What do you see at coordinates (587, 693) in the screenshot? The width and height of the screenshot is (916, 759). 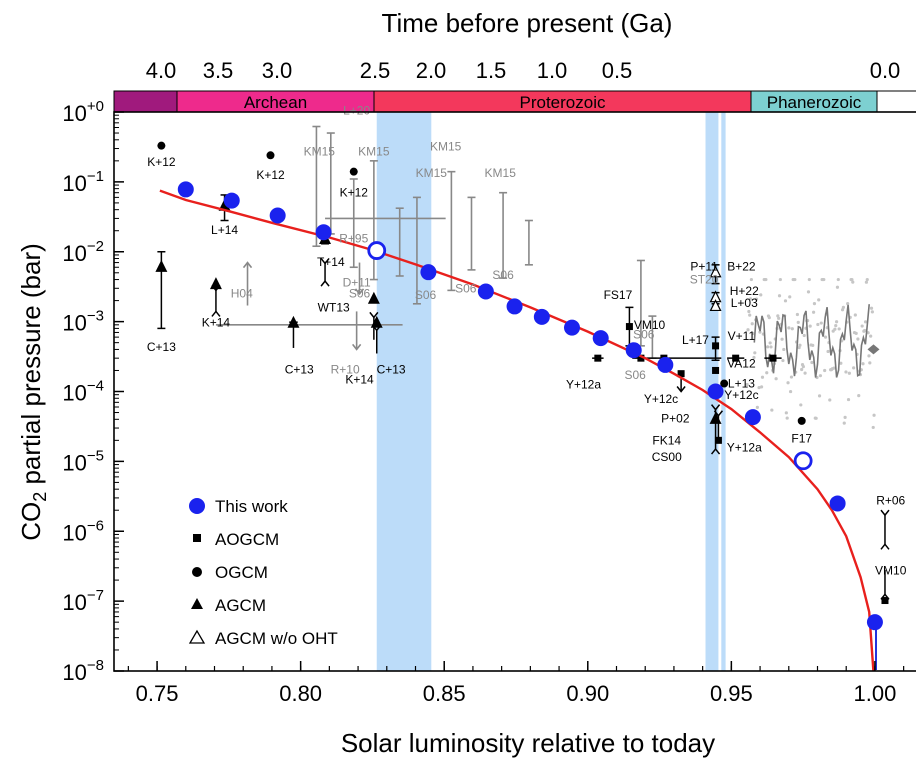 I see `x-tick-label: 0.90` at bounding box center [587, 693].